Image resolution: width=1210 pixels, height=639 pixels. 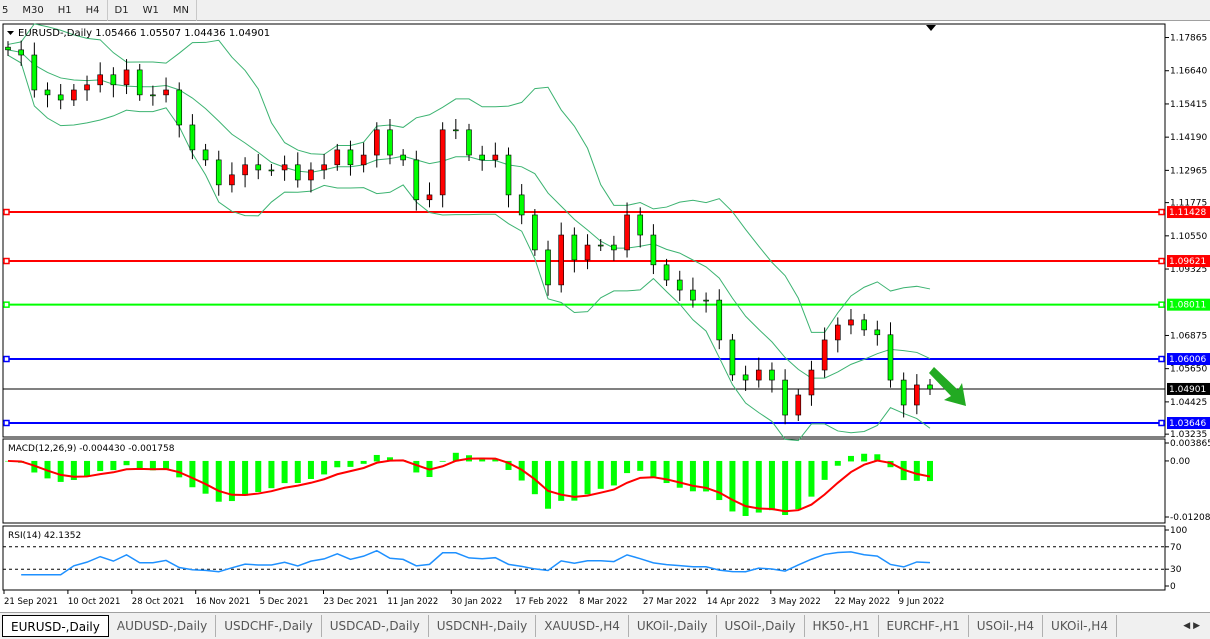 What do you see at coordinates (375, 626) in the screenshot?
I see `tab-usdcad-daily: USDCAD-,Daily` at bounding box center [375, 626].